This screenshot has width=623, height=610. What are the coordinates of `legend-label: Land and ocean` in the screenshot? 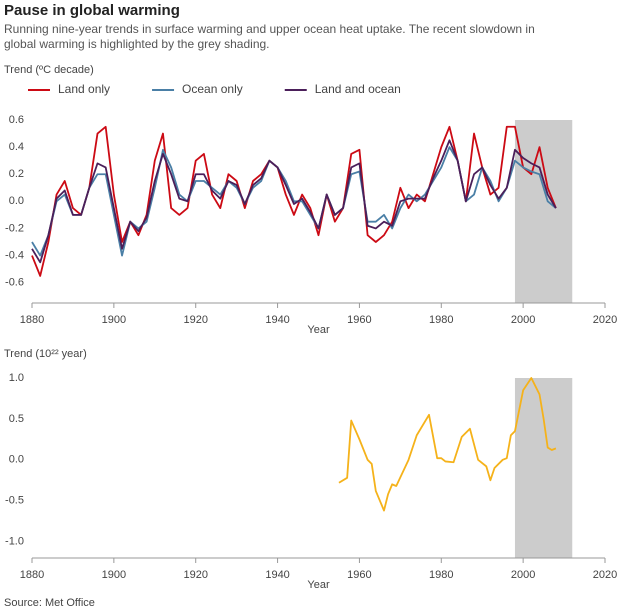 It's located at (358, 89).